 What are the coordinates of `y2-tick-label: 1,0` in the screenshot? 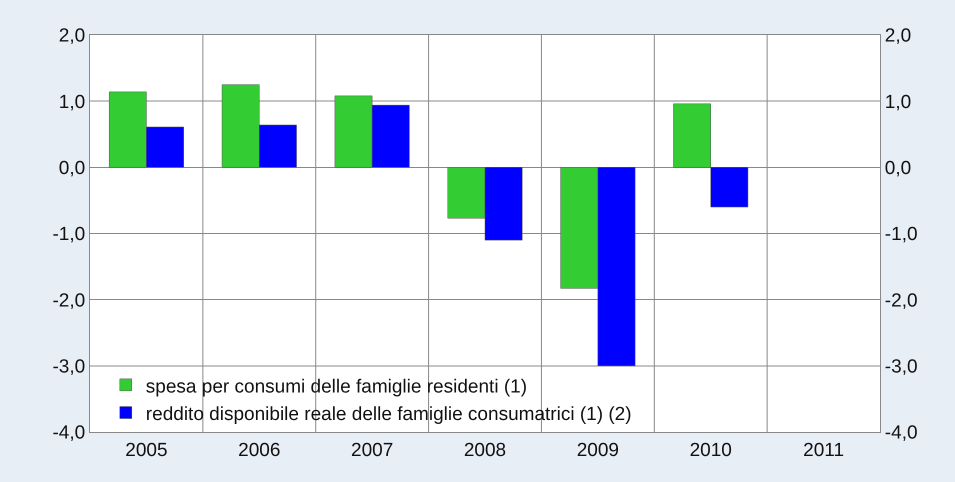 It's located at (898, 102).